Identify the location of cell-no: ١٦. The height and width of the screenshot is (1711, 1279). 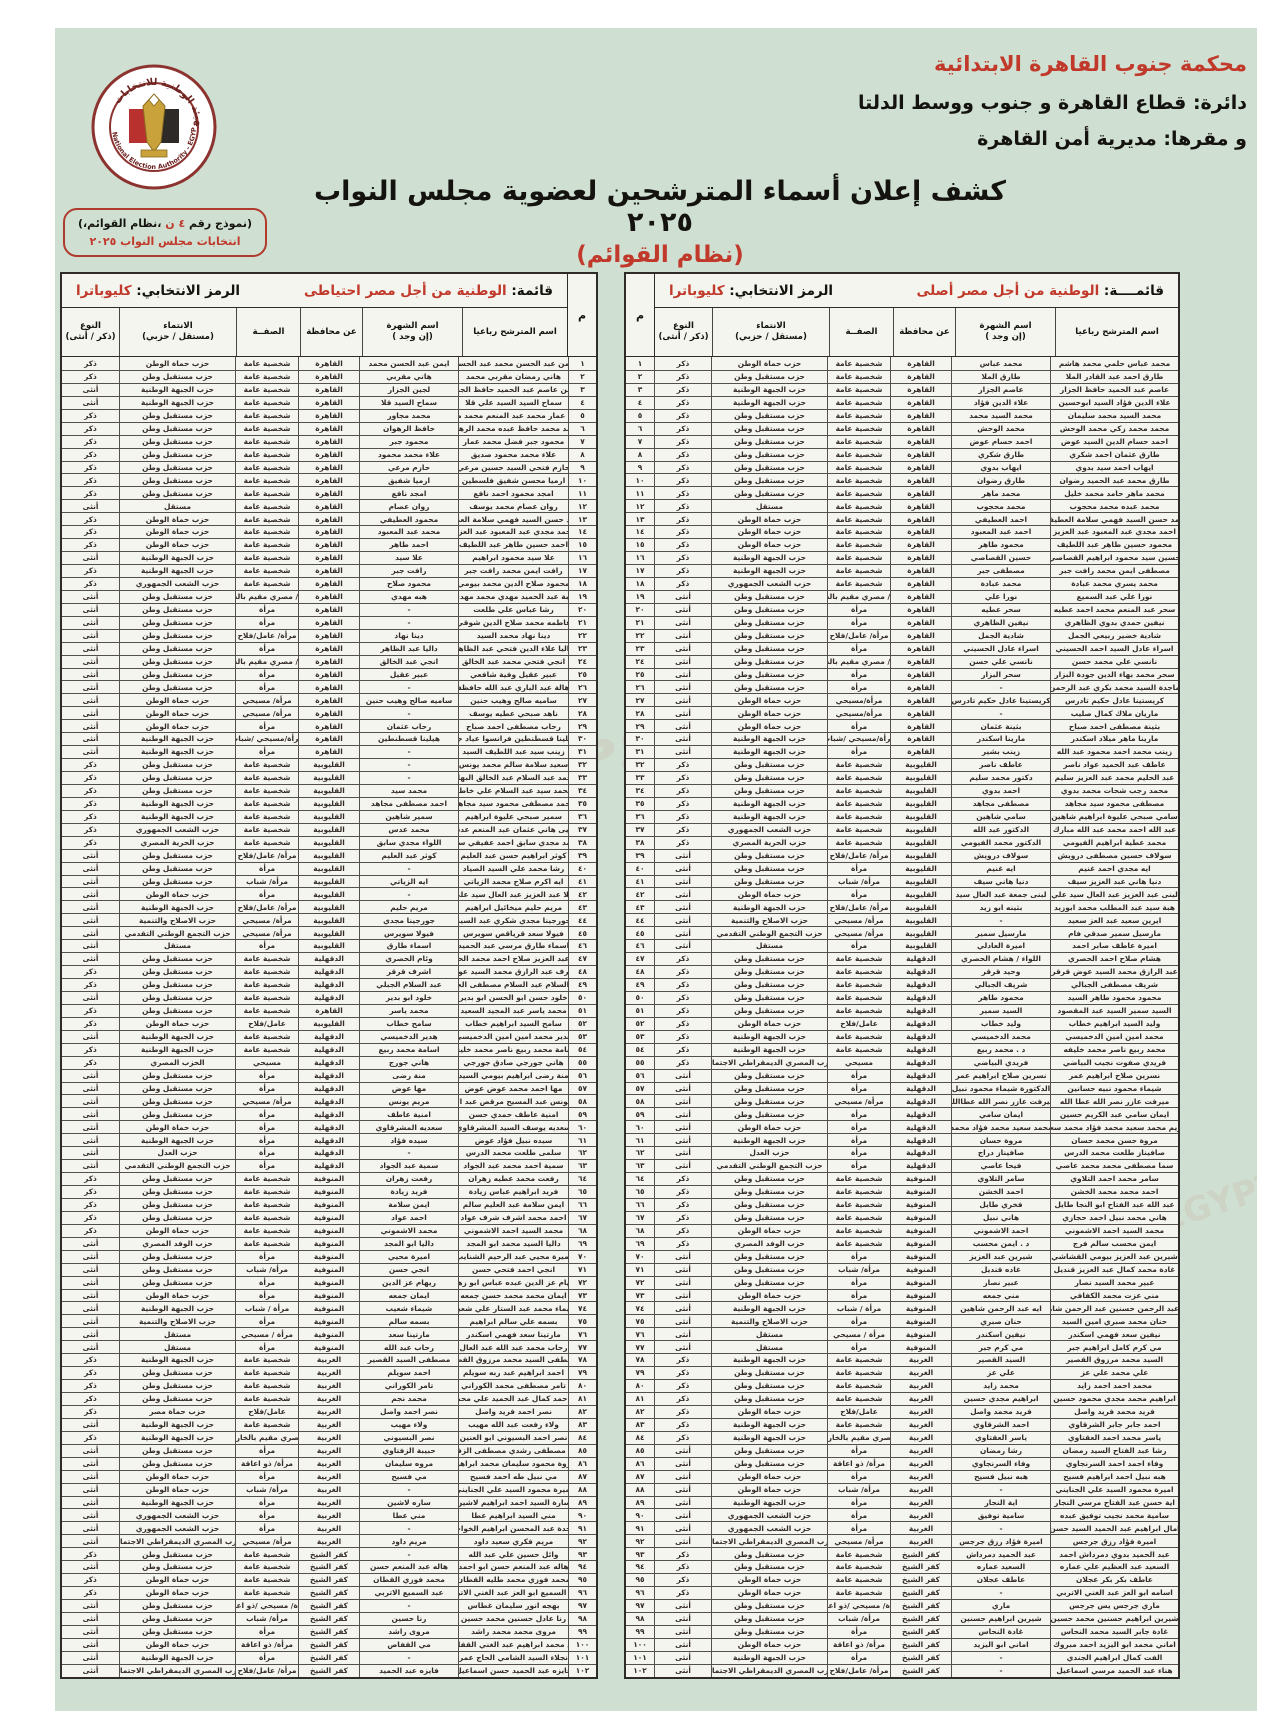
(582, 558).